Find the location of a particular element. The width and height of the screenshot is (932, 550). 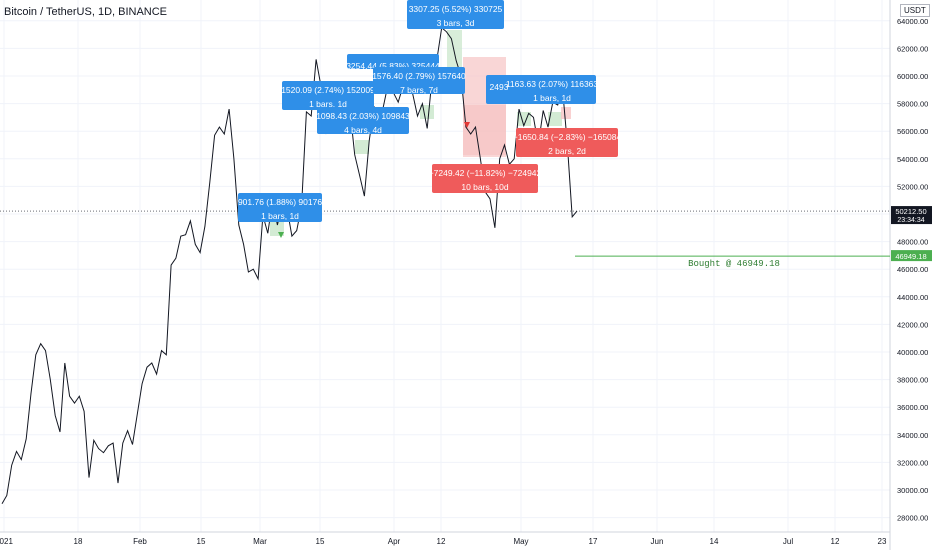

x-tick-label: 18 is located at coordinates (78, 541).